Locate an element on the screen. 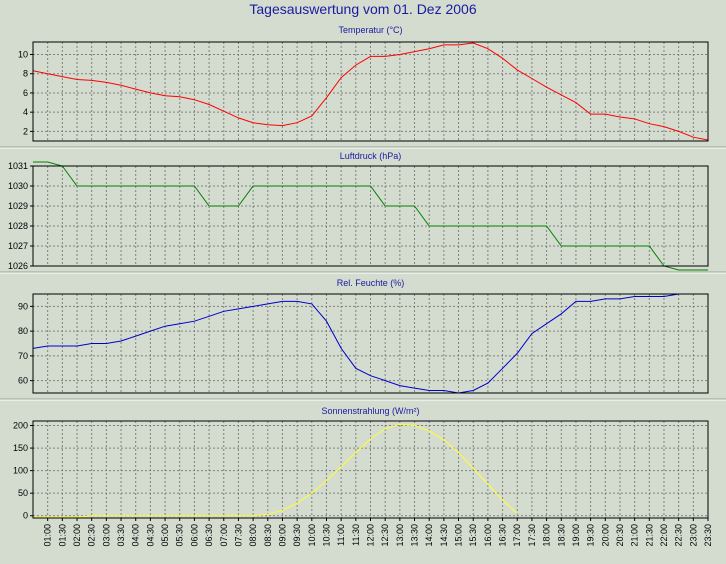  x-tick-label: 05:00 is located at coordinates (165, 535).